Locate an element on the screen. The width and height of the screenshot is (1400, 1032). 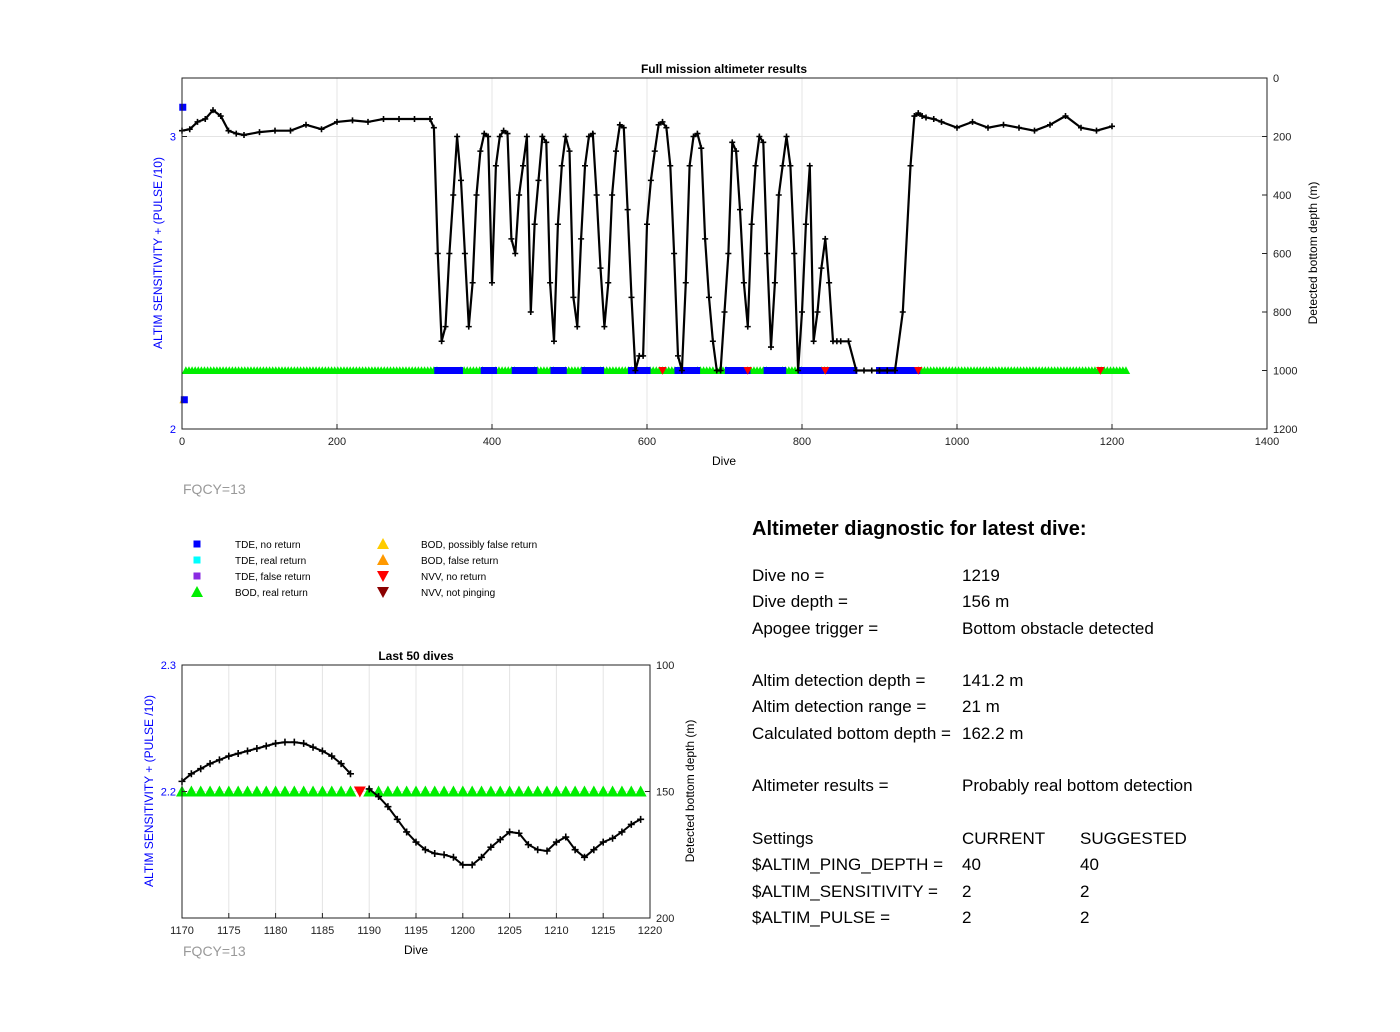
legend-label: BOD, false return is located at coordinates (459, 561).